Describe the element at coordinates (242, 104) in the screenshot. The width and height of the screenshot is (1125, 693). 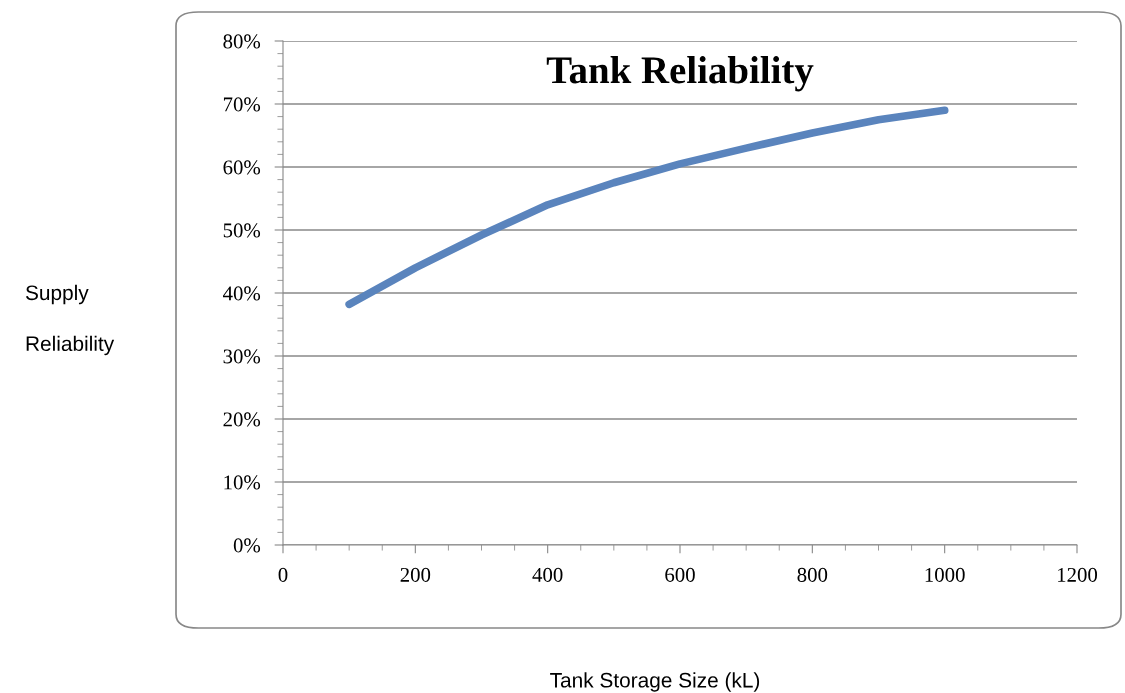
I see `y-tick-label: 70%` at that location.